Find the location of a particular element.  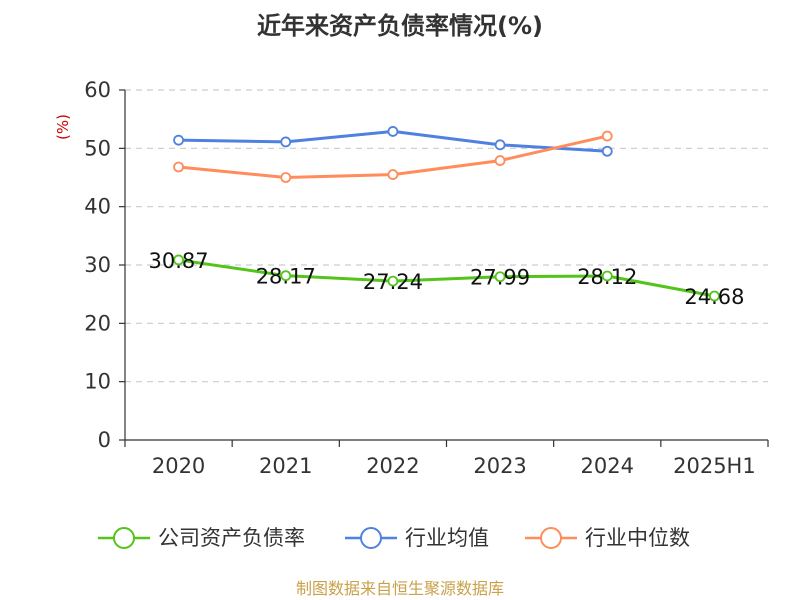

data-label: 27.24 is located at coordinates (393, 282).